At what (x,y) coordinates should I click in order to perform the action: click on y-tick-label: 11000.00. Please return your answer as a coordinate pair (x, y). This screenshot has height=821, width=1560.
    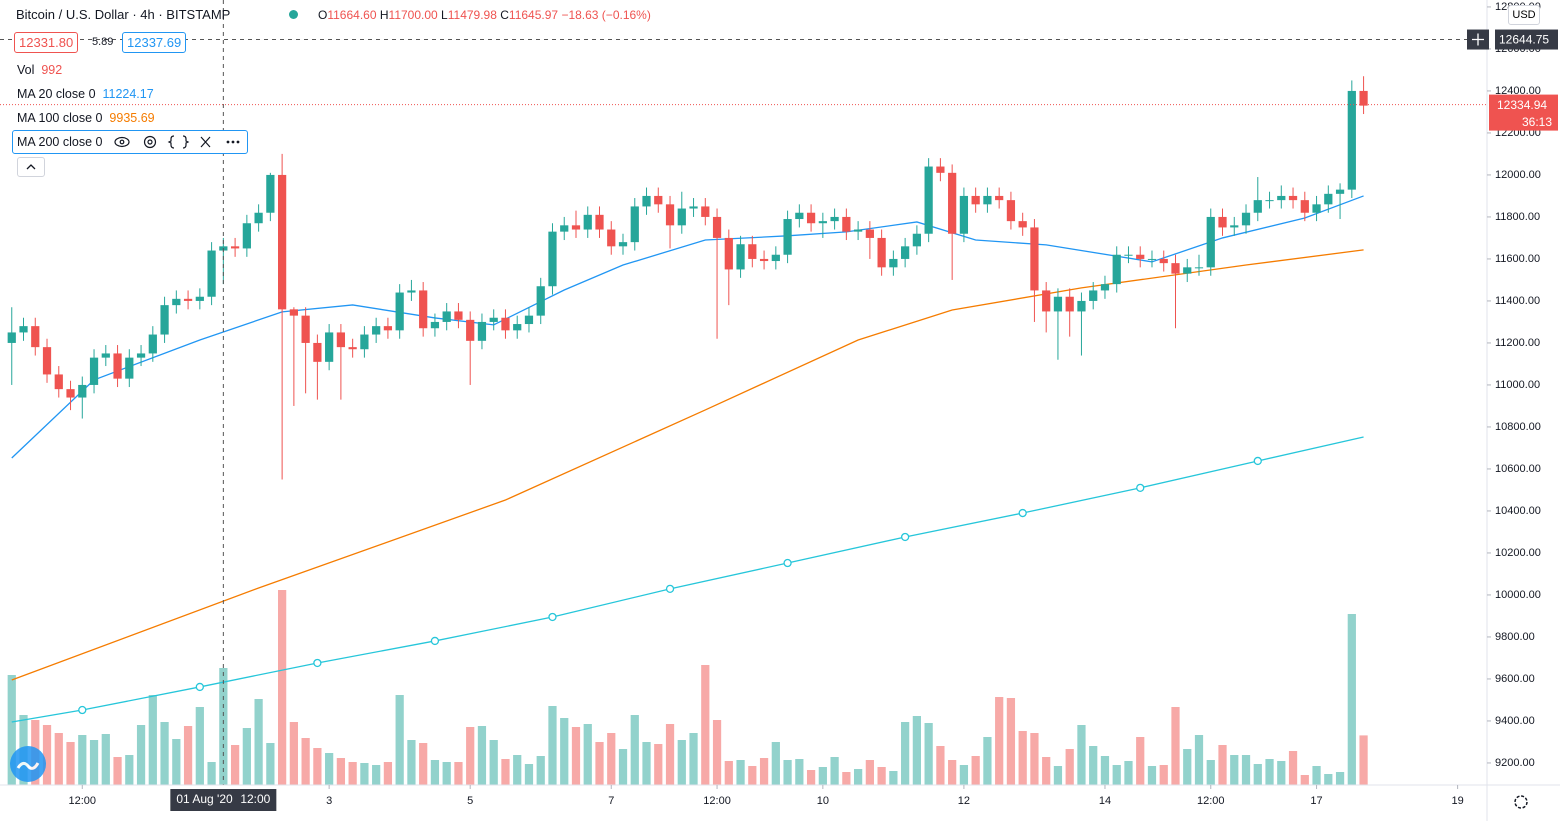
    Looking at the image, I should click on (1517, 385).